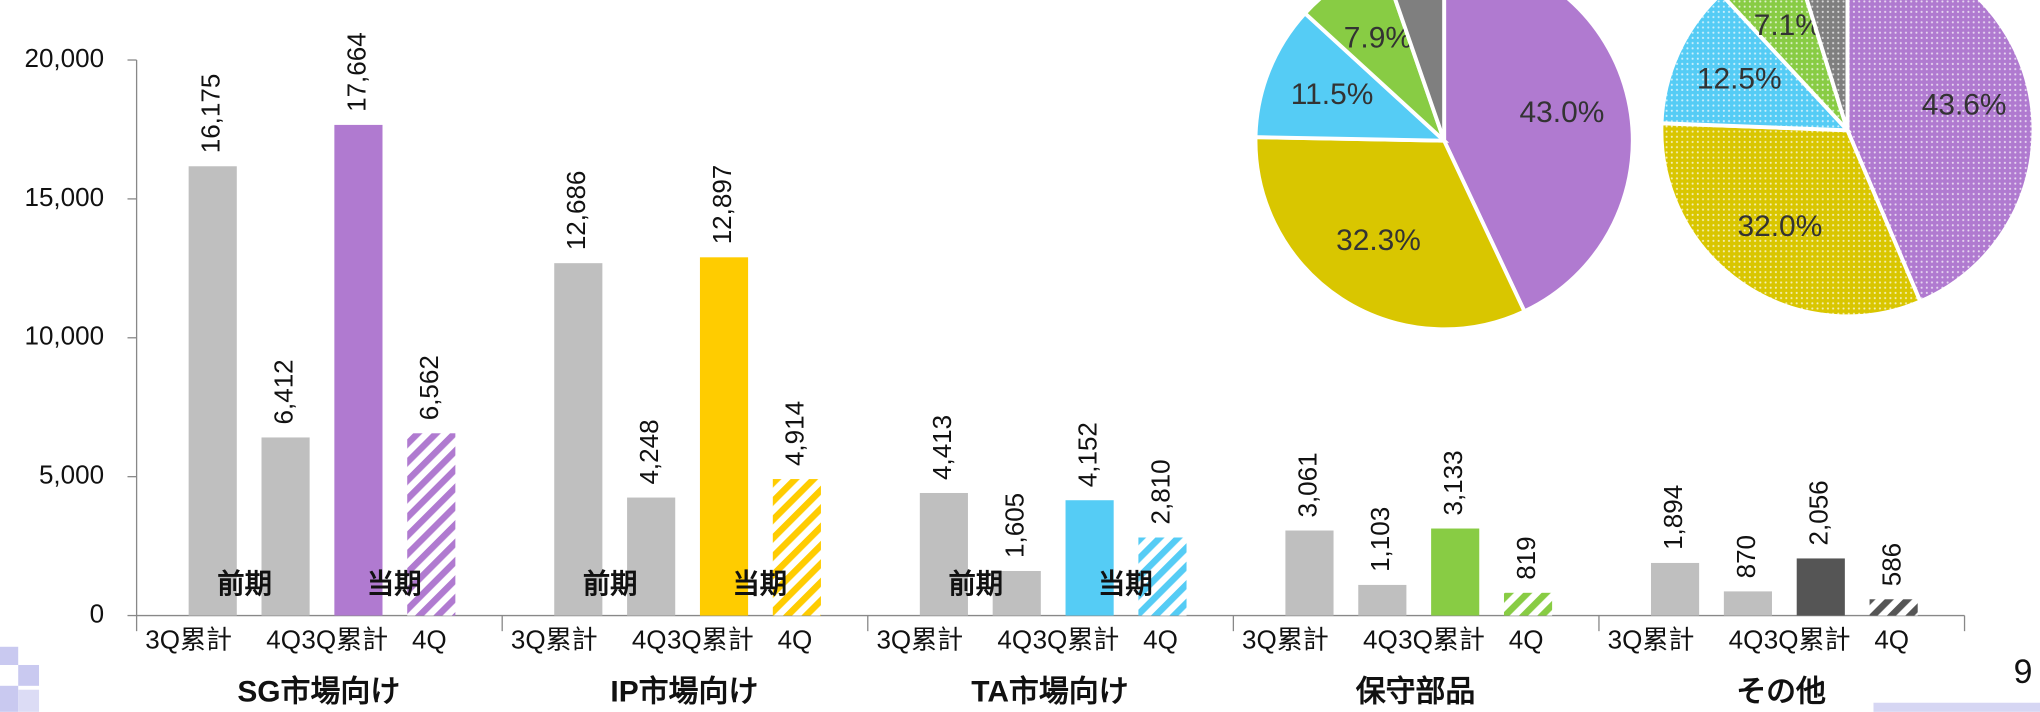 Image resolution: width=2040 pixels, height=712 pixels. I want to click on category-label: SG市場向け, so click(318, 692).